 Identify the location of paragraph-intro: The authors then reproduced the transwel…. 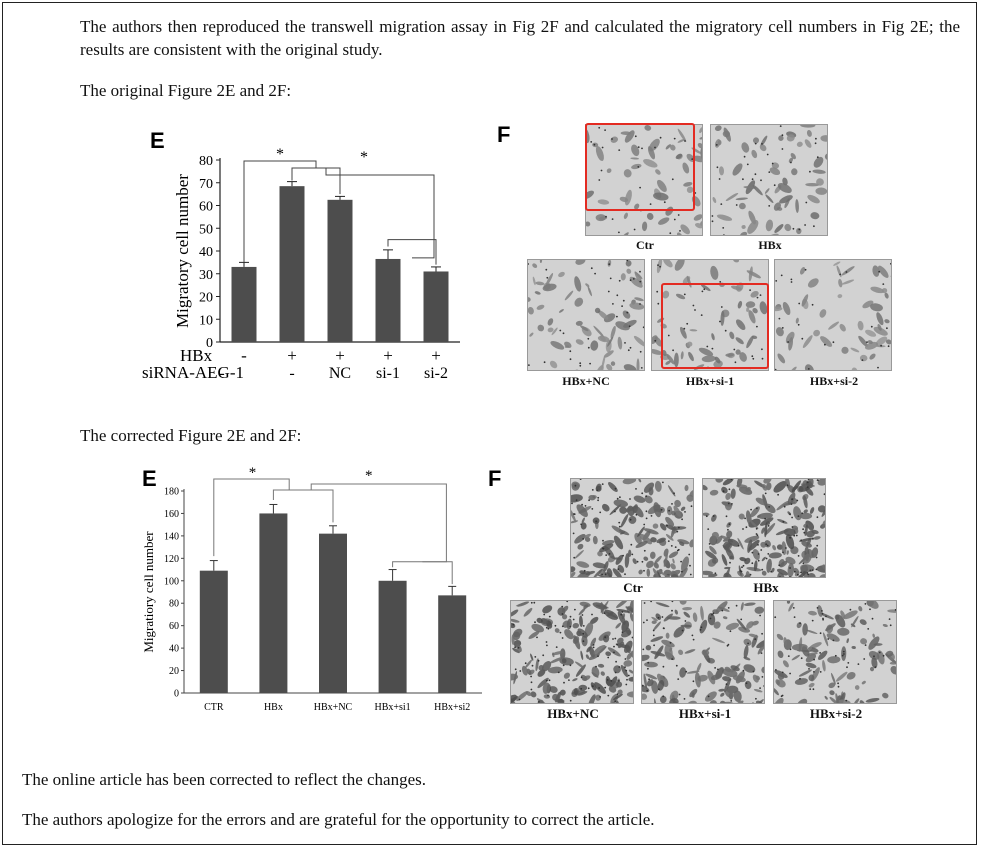
(520, 38).